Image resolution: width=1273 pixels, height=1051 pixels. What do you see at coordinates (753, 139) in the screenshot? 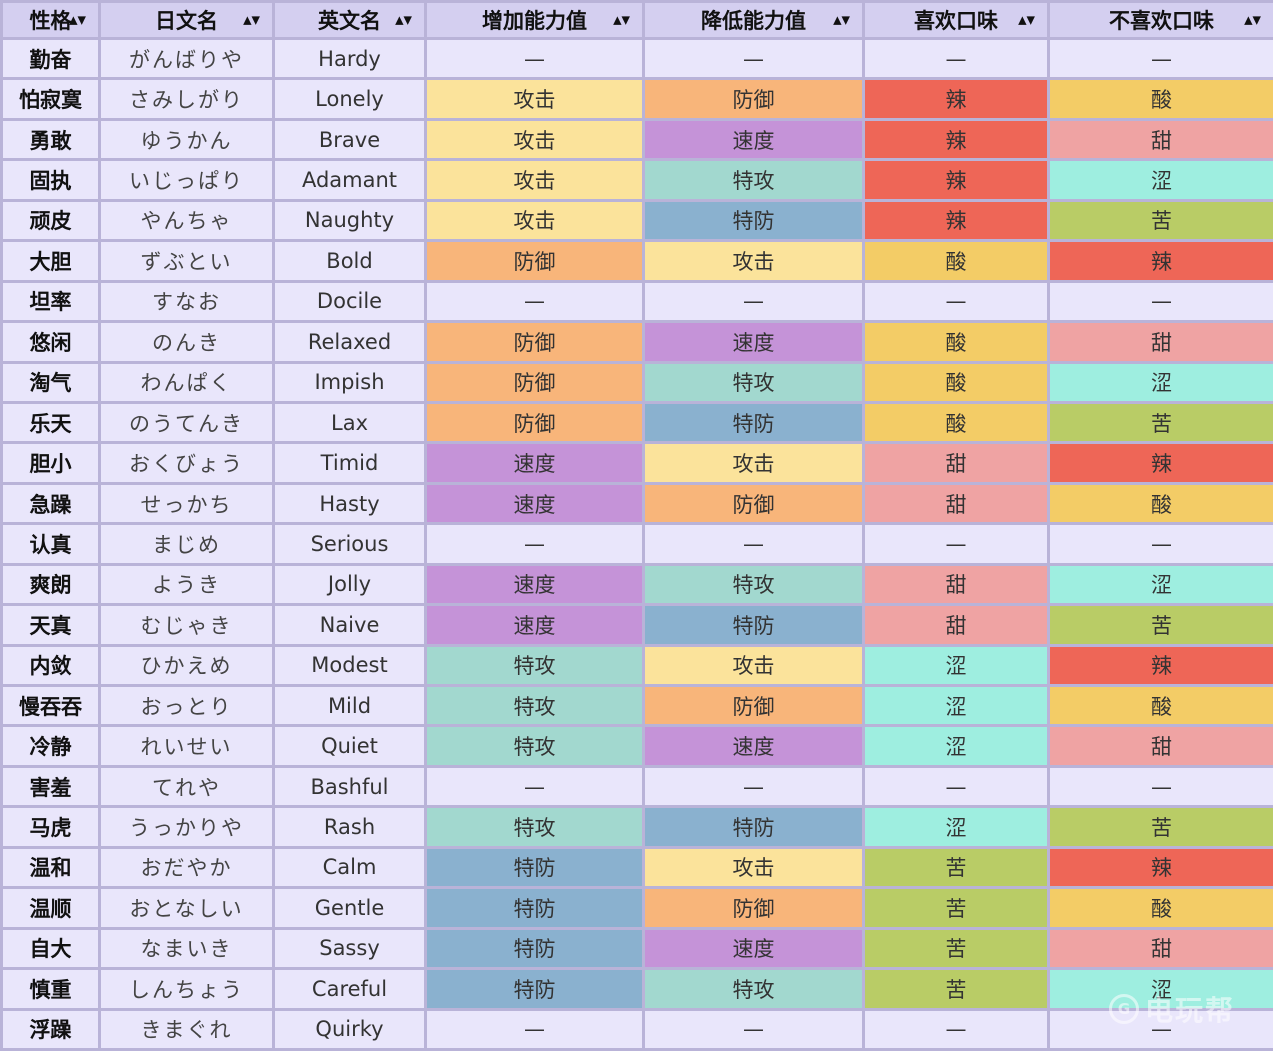
I see `decreased-stat-cell: 速度` at bounding box center [753, 139].